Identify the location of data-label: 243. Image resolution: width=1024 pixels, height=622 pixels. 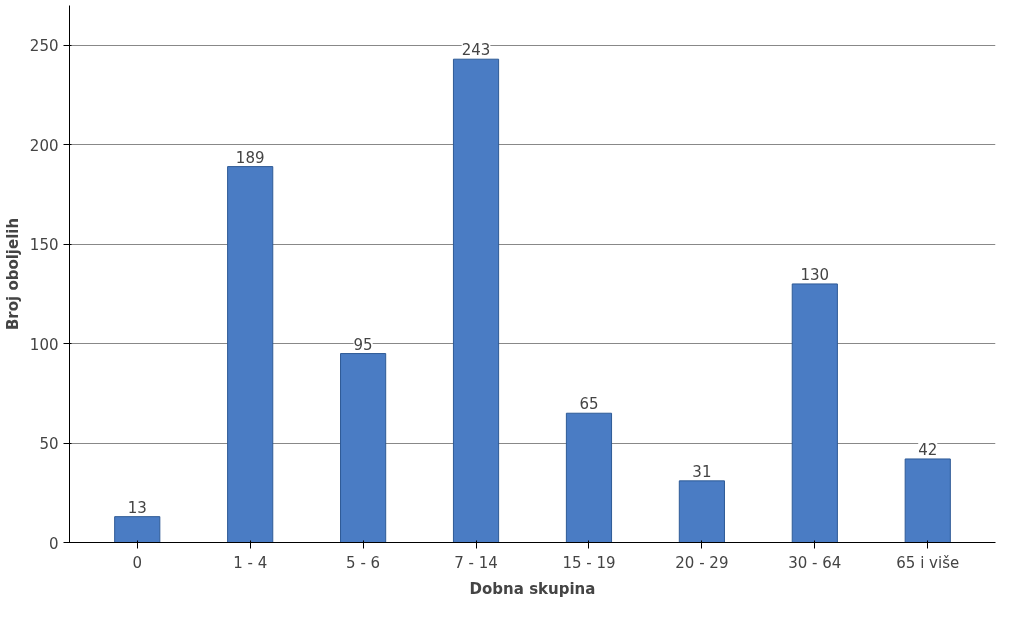
(476, 50).